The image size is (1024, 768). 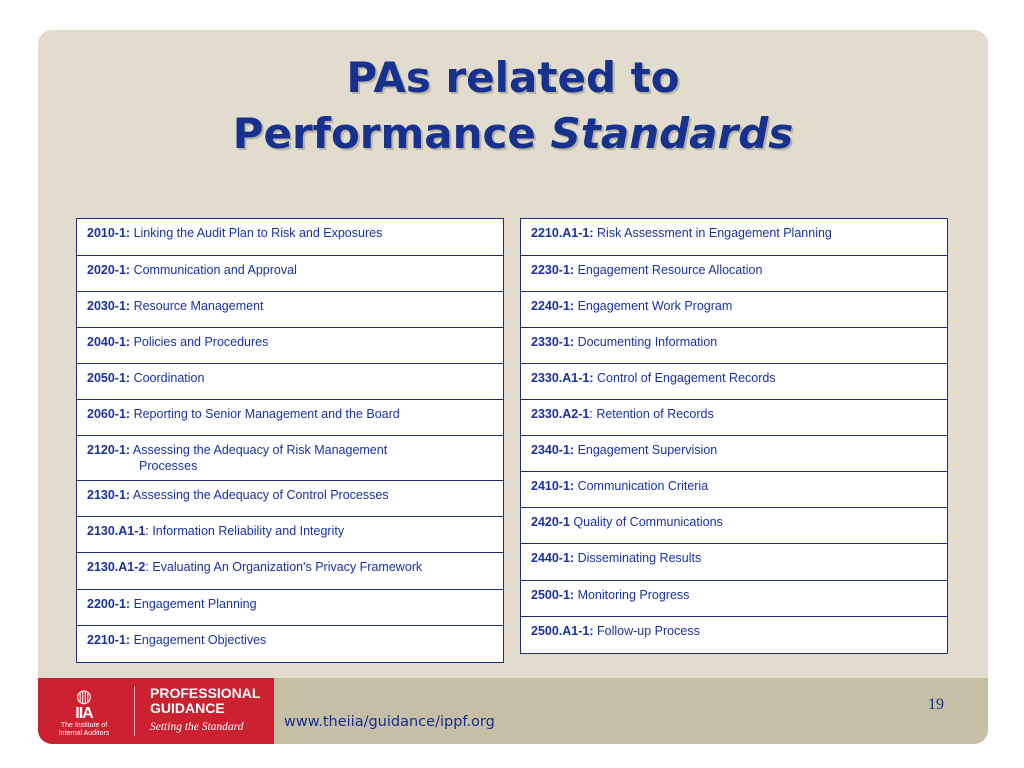 I want to click on pa-title: Quality of Communications, so click(x=646, y=522).